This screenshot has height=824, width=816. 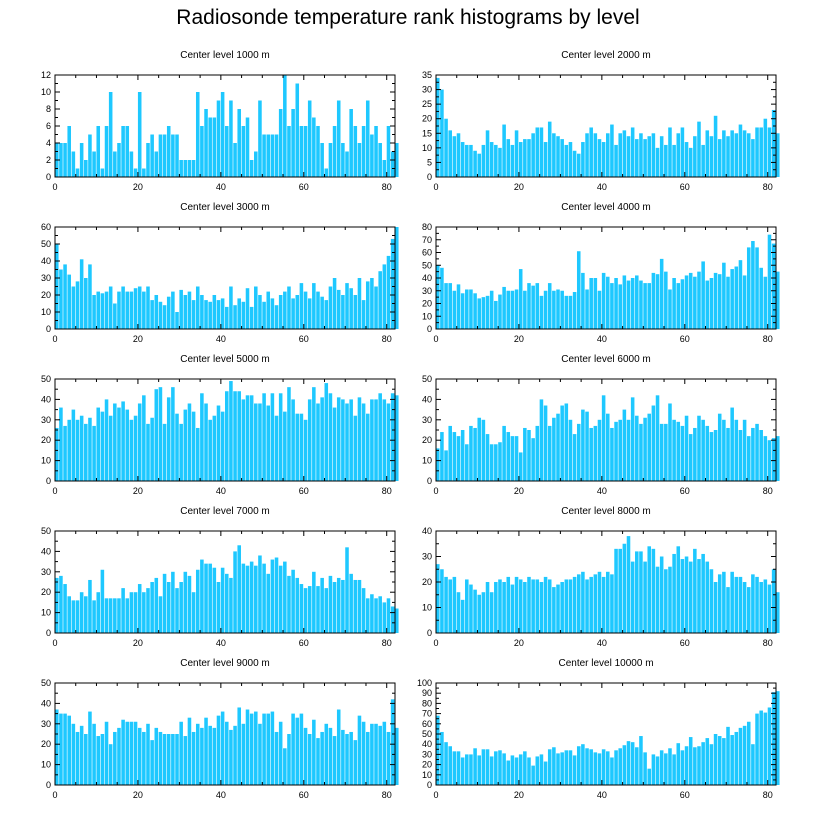 I want to click on x-tick-label: 0, so click(x=435, y=643).